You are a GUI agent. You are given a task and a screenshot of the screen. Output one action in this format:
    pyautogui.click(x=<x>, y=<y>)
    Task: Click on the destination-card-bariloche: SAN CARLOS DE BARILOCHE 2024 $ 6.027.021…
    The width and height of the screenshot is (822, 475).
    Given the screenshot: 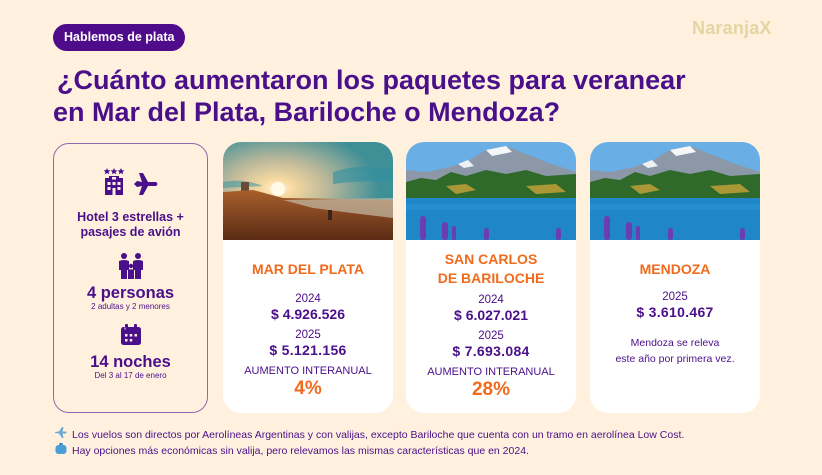 What is the action you would take?
    pyautogui.click(x=491, y=277)
    